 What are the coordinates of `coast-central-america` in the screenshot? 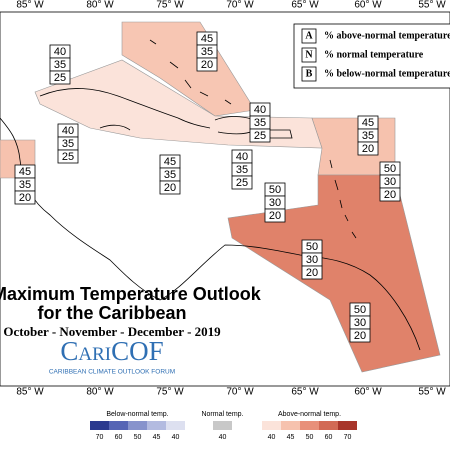 It's located at (80, 209).